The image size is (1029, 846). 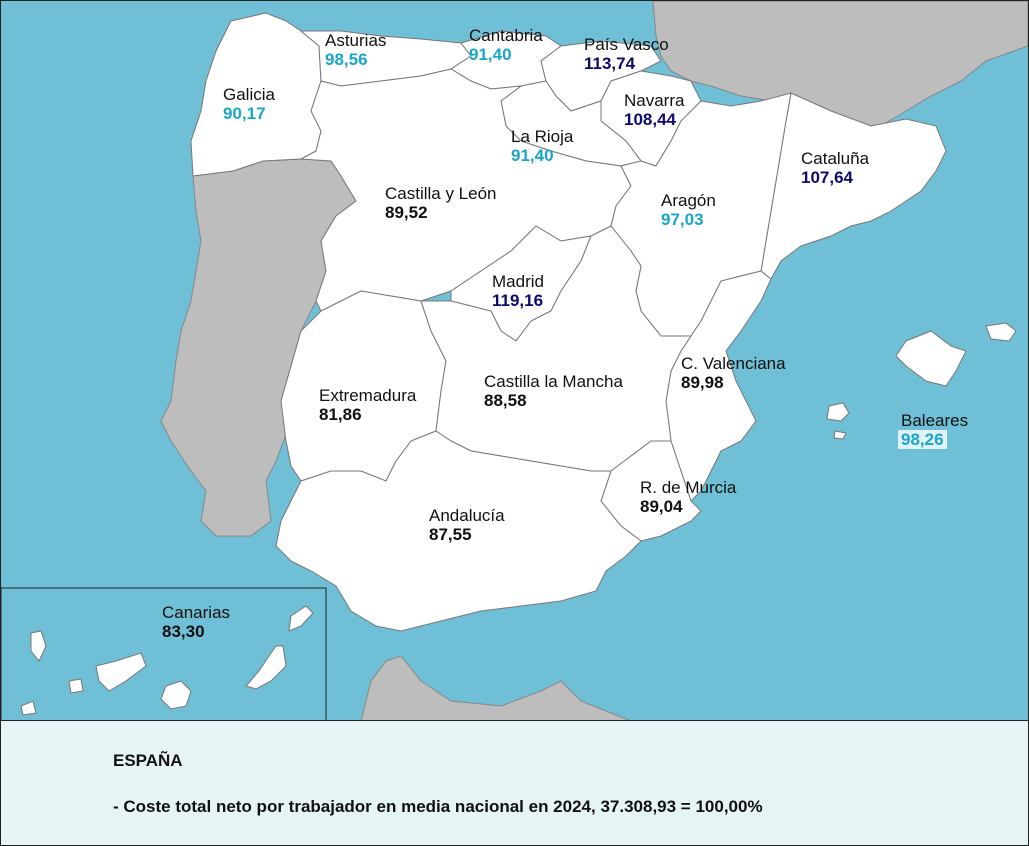 What do you see at coordinates (654, 100) in the screenshot?
I see `region-name: Navarra` at bounding box center [654, 100].